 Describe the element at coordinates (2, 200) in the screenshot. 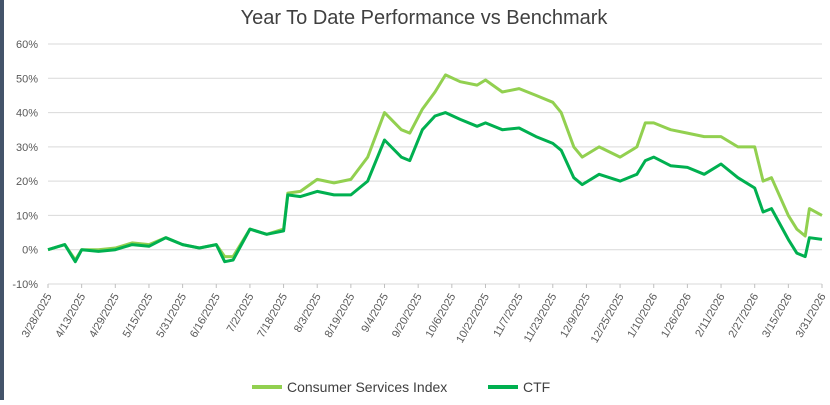

I see `left-edge` at that location.